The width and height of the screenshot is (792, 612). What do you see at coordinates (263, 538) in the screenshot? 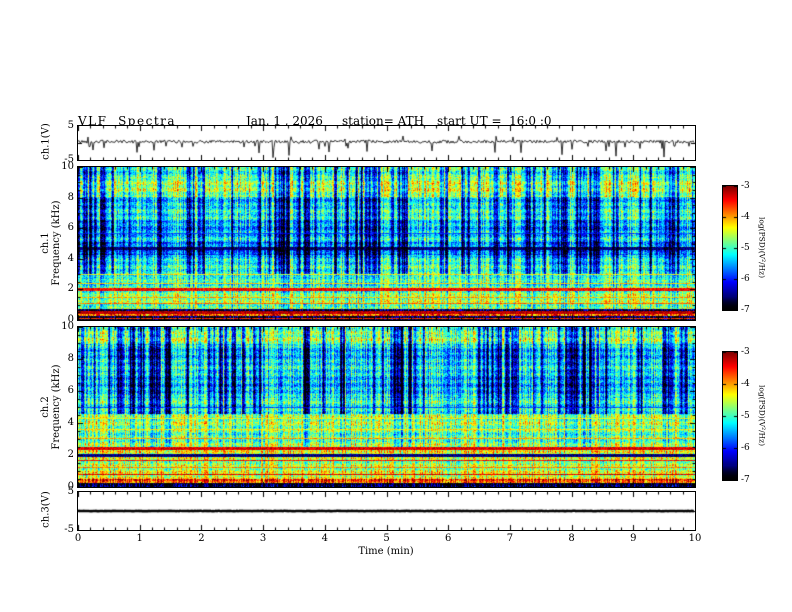
I see `tick-label: 3` at bounding box center [263, 538].